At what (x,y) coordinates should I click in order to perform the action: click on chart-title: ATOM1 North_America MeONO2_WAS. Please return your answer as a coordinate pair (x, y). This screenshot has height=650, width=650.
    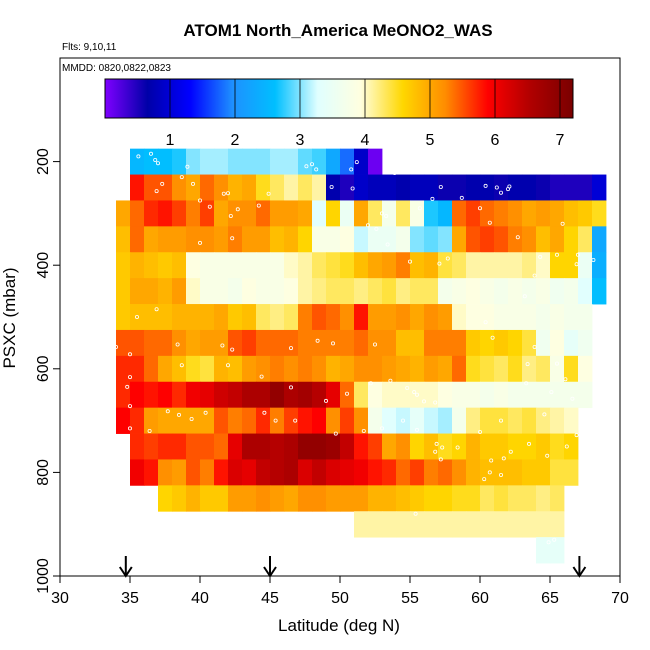
    Looking at the image, I should click on (337, 30).